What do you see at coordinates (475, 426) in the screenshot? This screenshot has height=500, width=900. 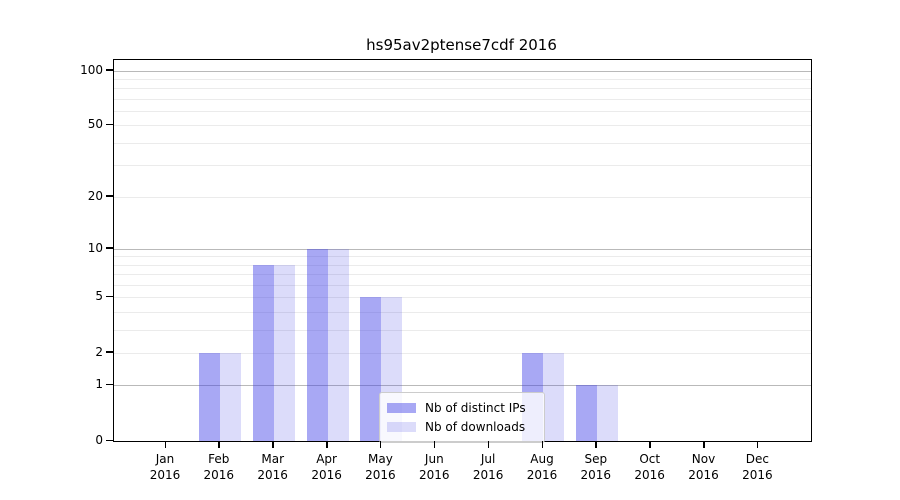 I see `legend-label-downloads: Nb of downloads` at bounding box center [475, 426].